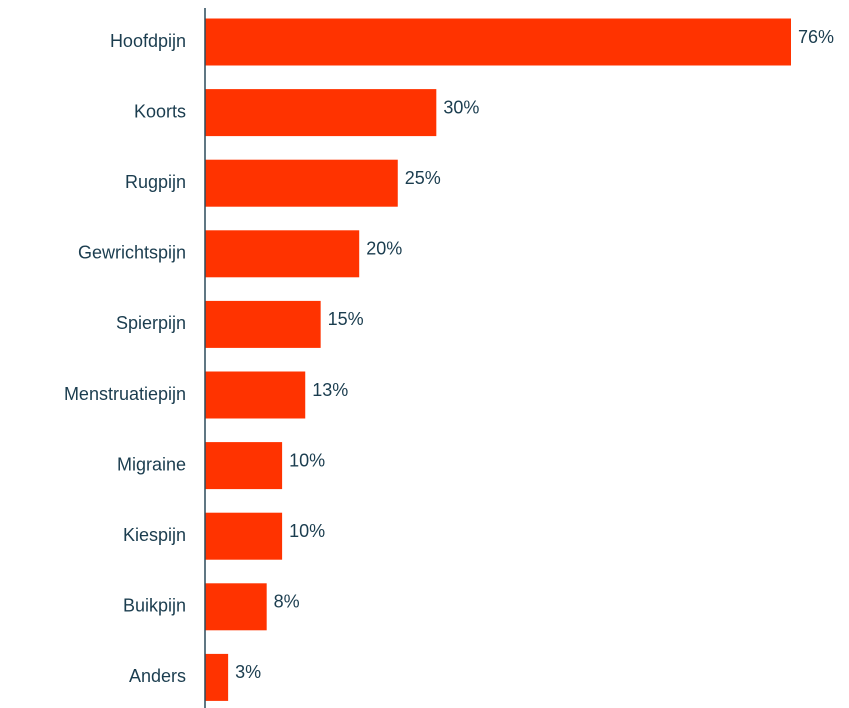 The image size is (849, 708). I want to click on value-label: 20%, so click(384, 249).